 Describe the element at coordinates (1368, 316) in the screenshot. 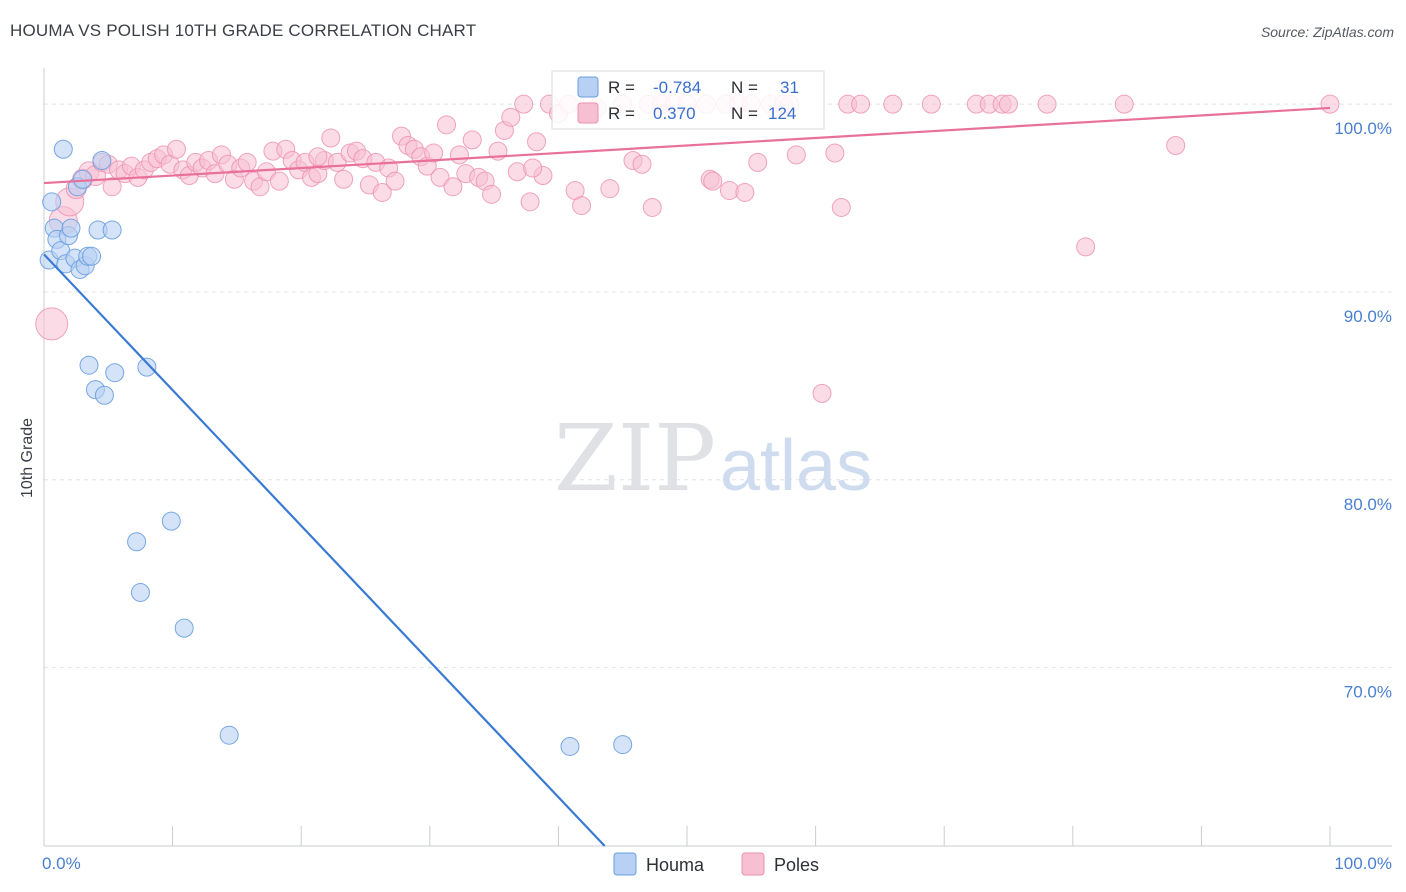

I see `y-tick-label: 90.0%` at that location.